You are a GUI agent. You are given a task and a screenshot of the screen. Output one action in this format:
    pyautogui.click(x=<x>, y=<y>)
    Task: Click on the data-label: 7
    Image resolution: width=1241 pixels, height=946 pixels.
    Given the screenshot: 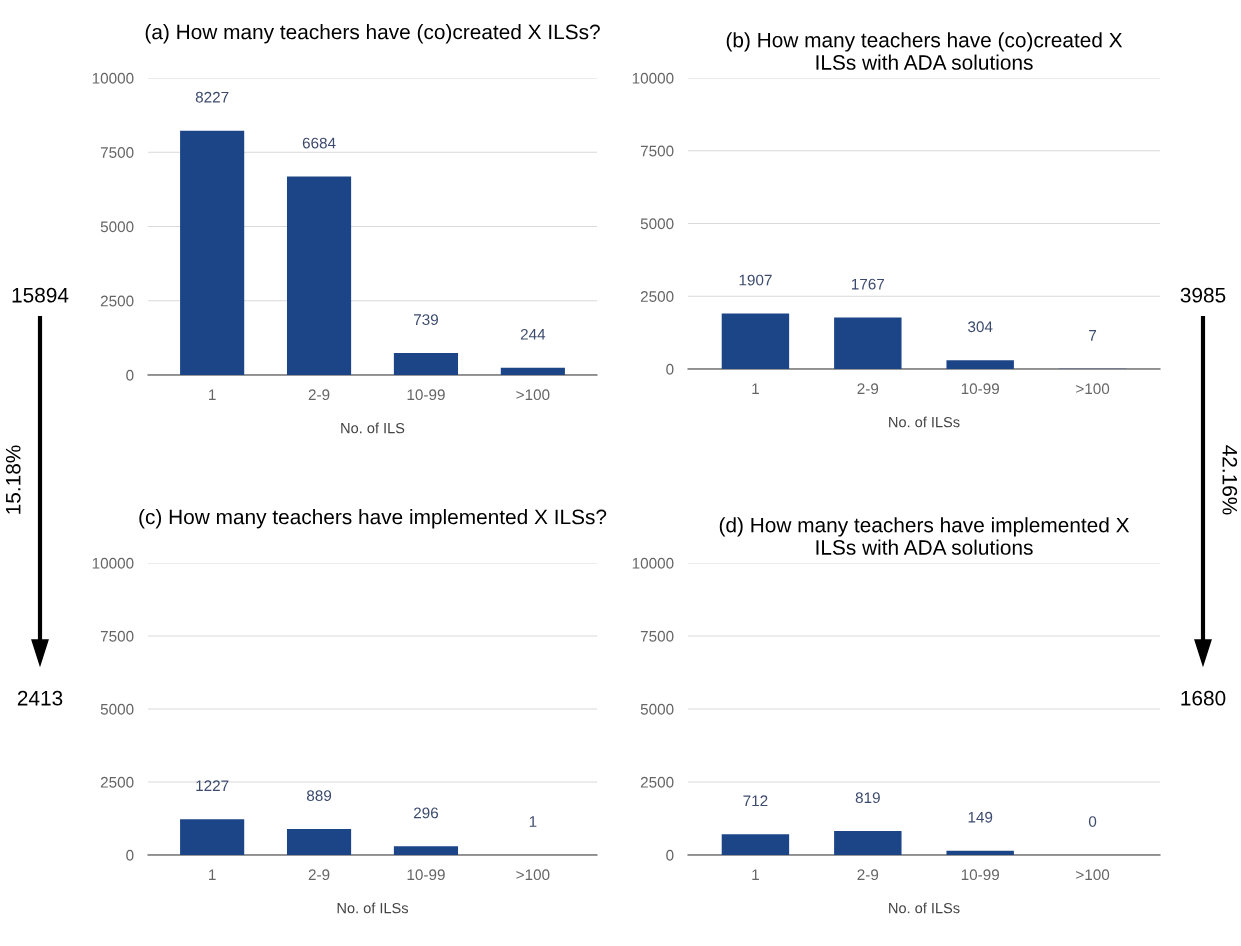 What is the action you would take?
    pyautogui.click(x=1093, y=335)
    